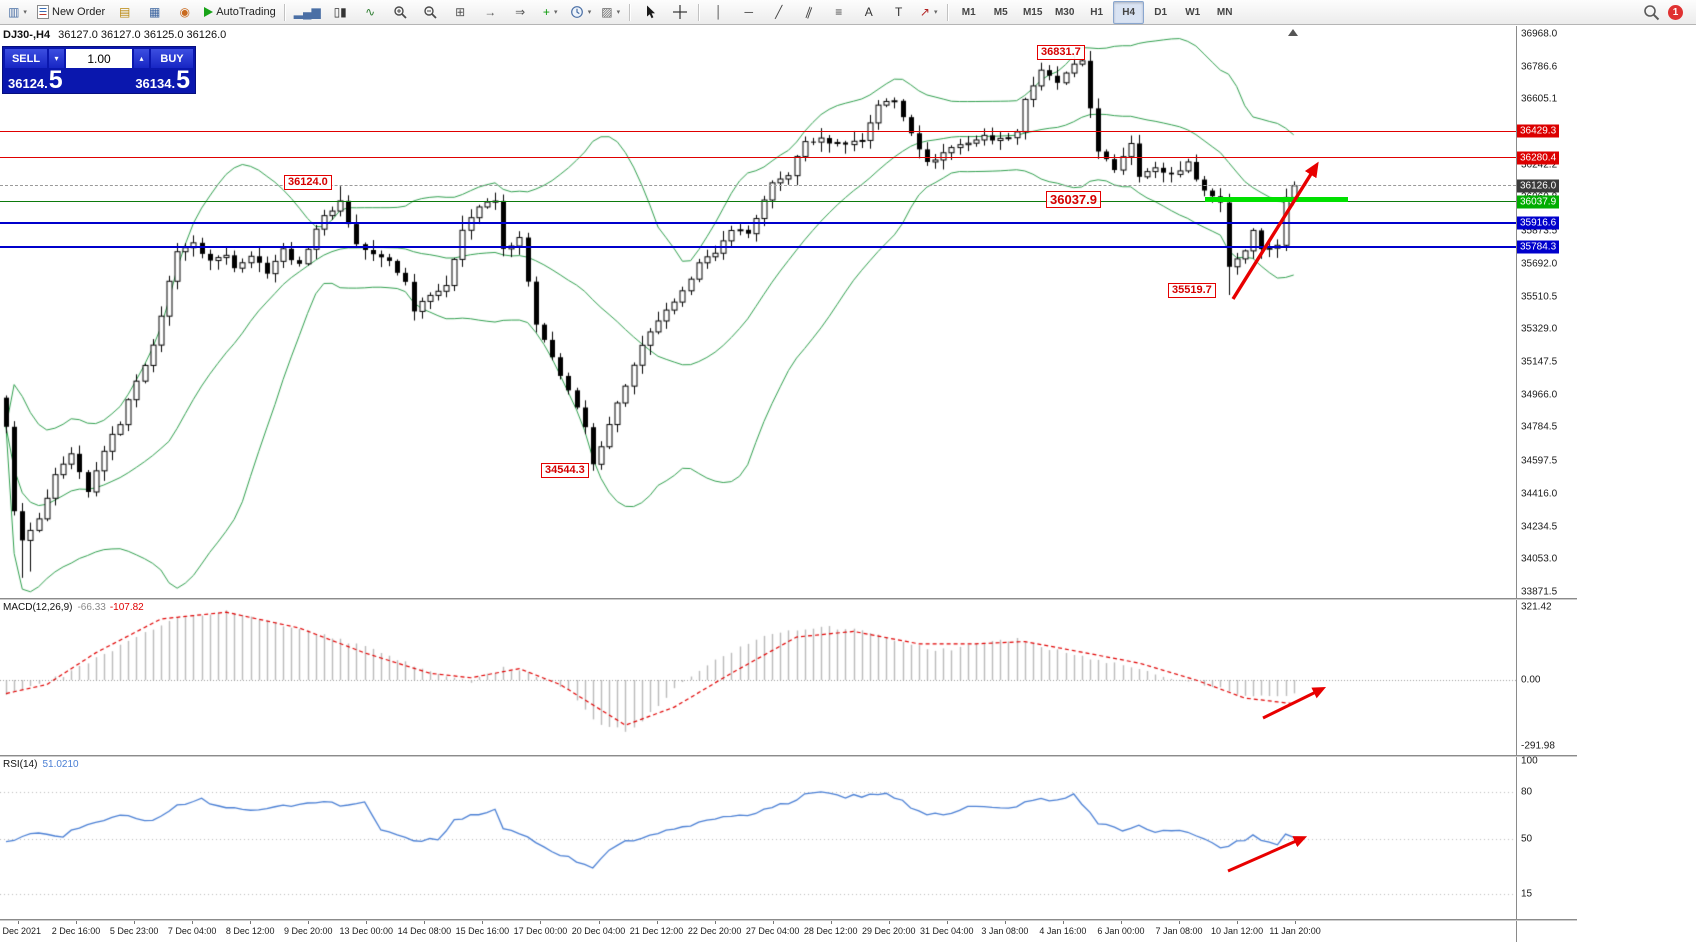 The image size is (1696, 942). I want to click on bar-chart-button: ▂▄▆, so click(307, 12).